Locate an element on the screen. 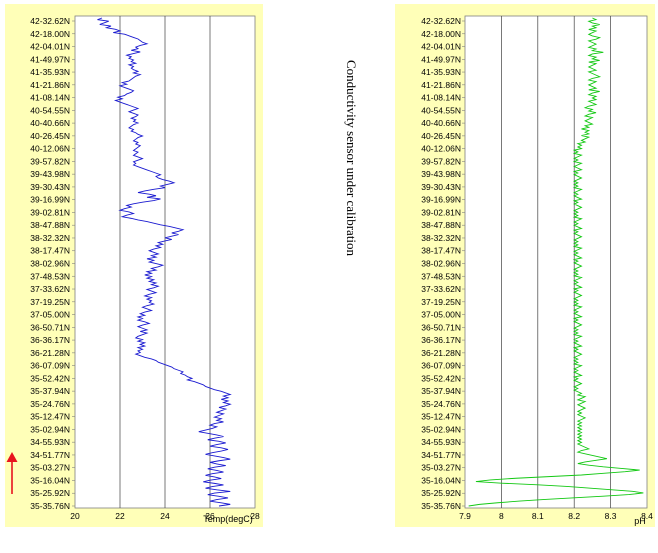 This screenshot has width=658, height=553. temp-latitude-label: 35-25.92N is located at coordinates (50, 493).